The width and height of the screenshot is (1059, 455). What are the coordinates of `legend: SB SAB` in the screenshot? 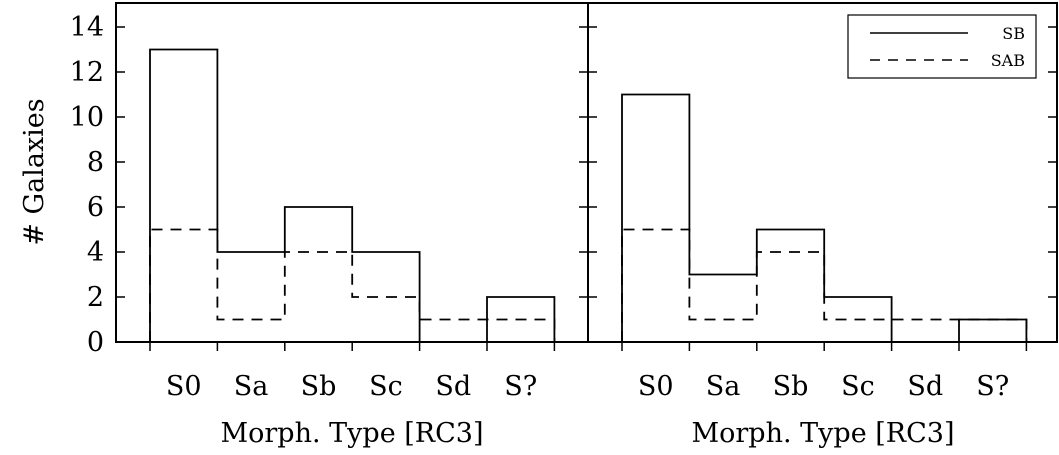 It's located at (942, 46).